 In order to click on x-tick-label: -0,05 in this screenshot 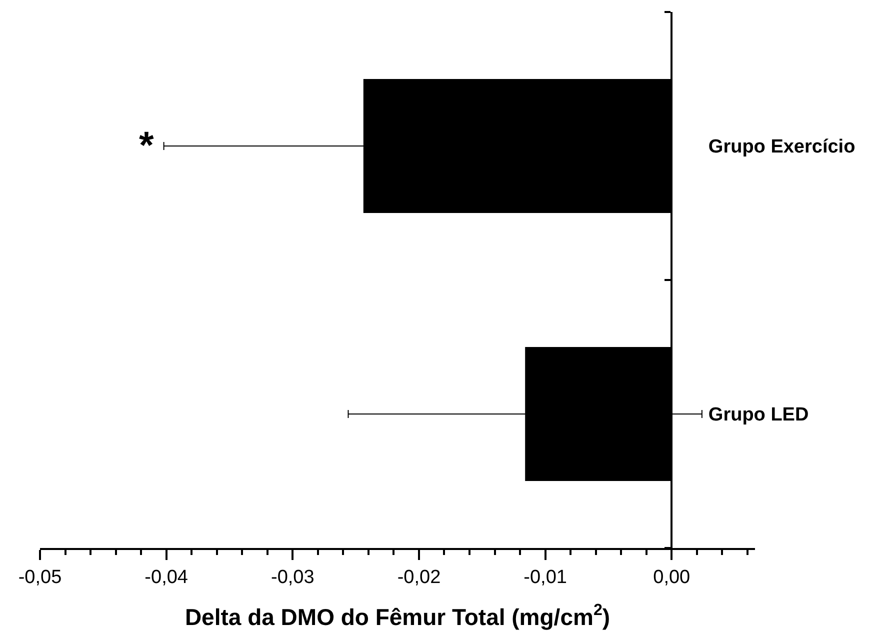, I will do `click(40, 577)`.